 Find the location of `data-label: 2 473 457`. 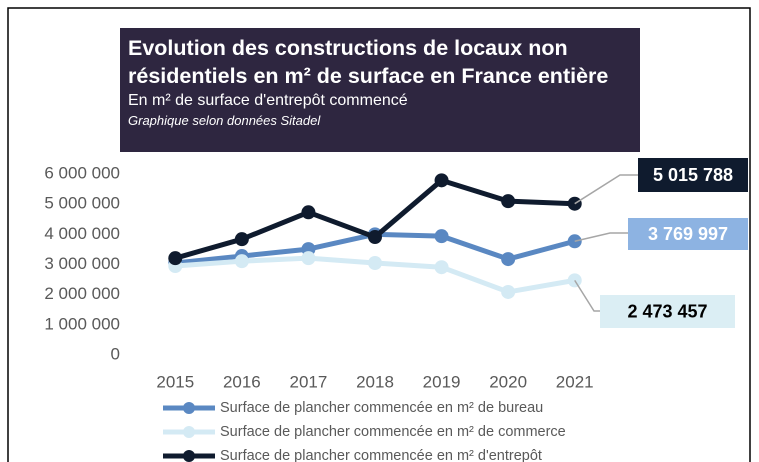

data-label: 2 473 457 is located at coordinates (667, 311).